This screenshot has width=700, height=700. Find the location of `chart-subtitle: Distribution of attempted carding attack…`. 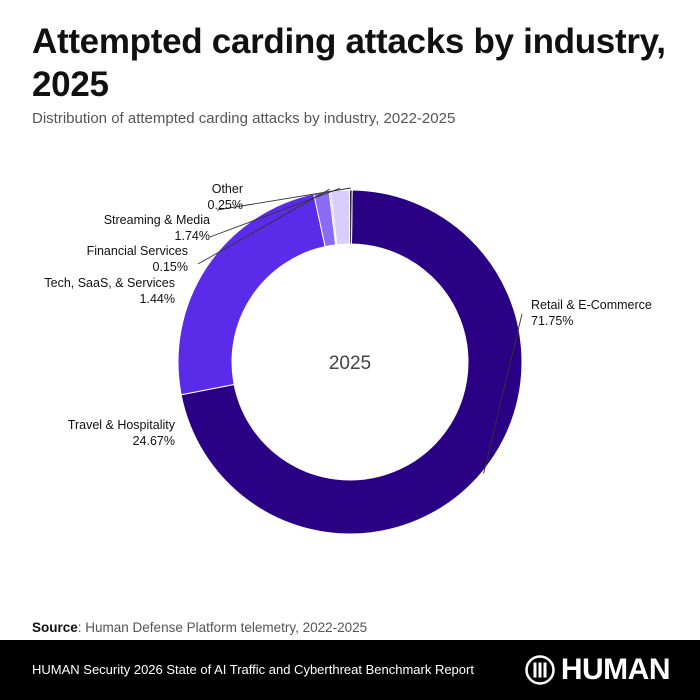

chart-subtitle: Distribution of attempted carding attack… is located at coordinates (244, 118).